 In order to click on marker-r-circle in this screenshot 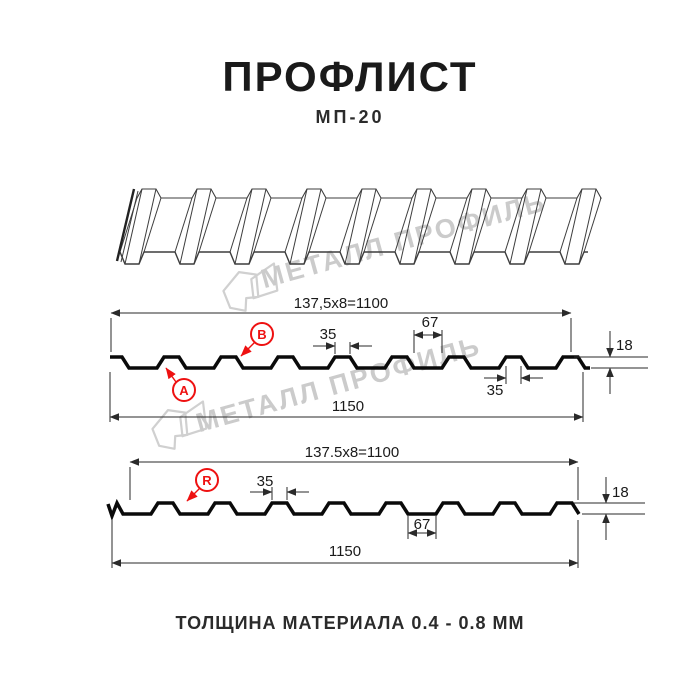, I will do `click(207, 480)`.